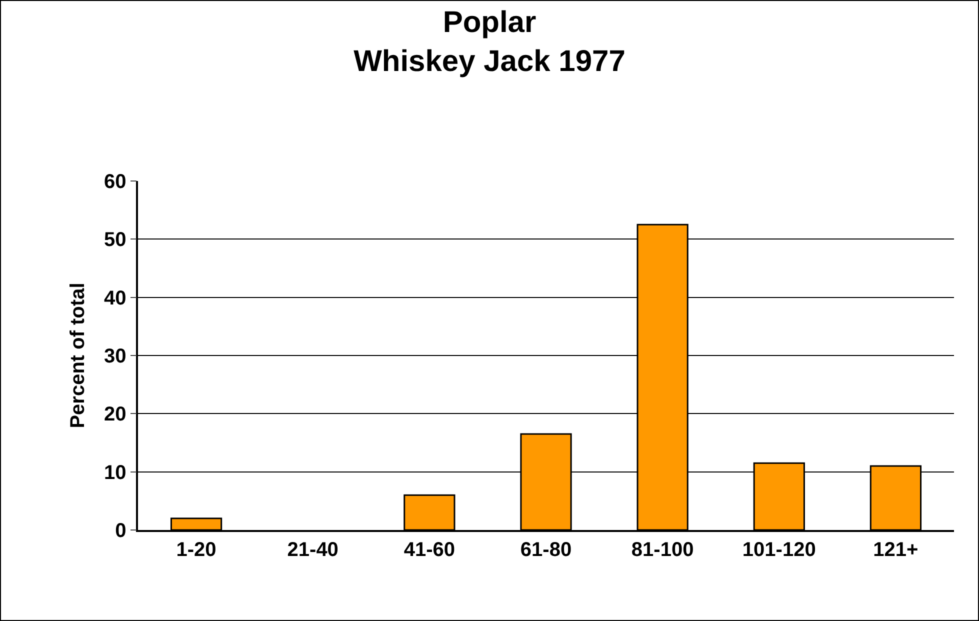  What do you see at coordinates (78, 355) in the screenshot?
I see `y-axis-title: Percent of total` at bounding box center [78, 355].